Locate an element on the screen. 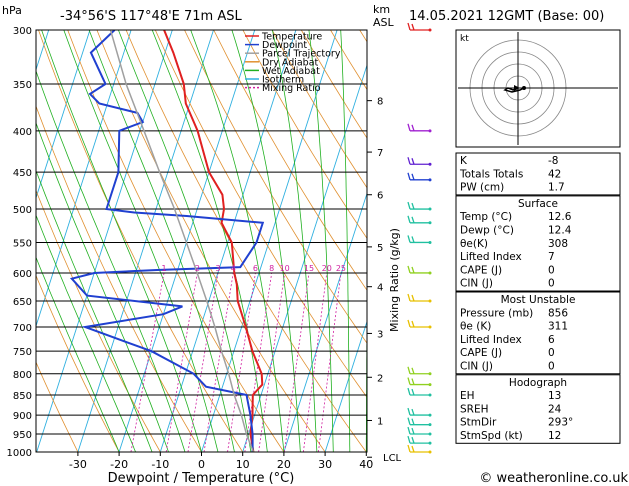 Image resolution: width=629 pixels, height=486 pixels. altitude-tick-label: 6 is located at coordinates (380, 196).